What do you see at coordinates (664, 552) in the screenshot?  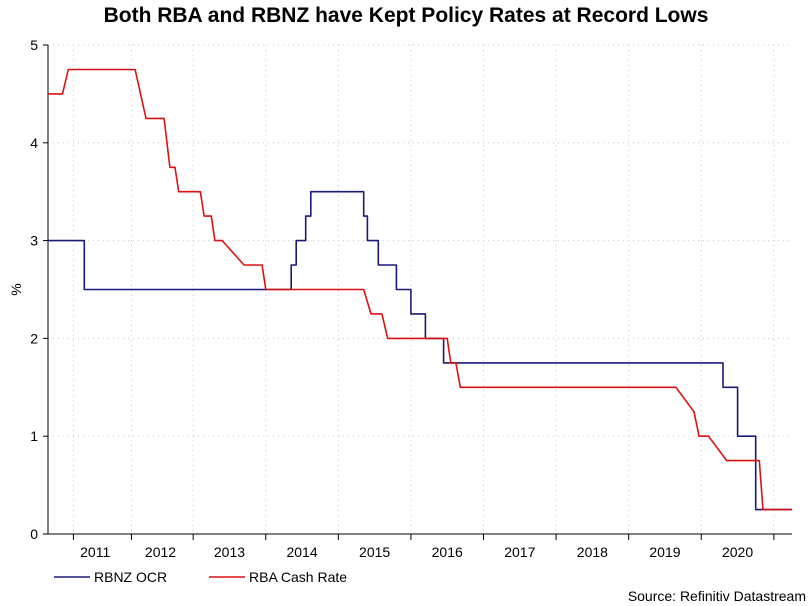 I see `x-tick-label: 2019` at bounding box center [664, 552].